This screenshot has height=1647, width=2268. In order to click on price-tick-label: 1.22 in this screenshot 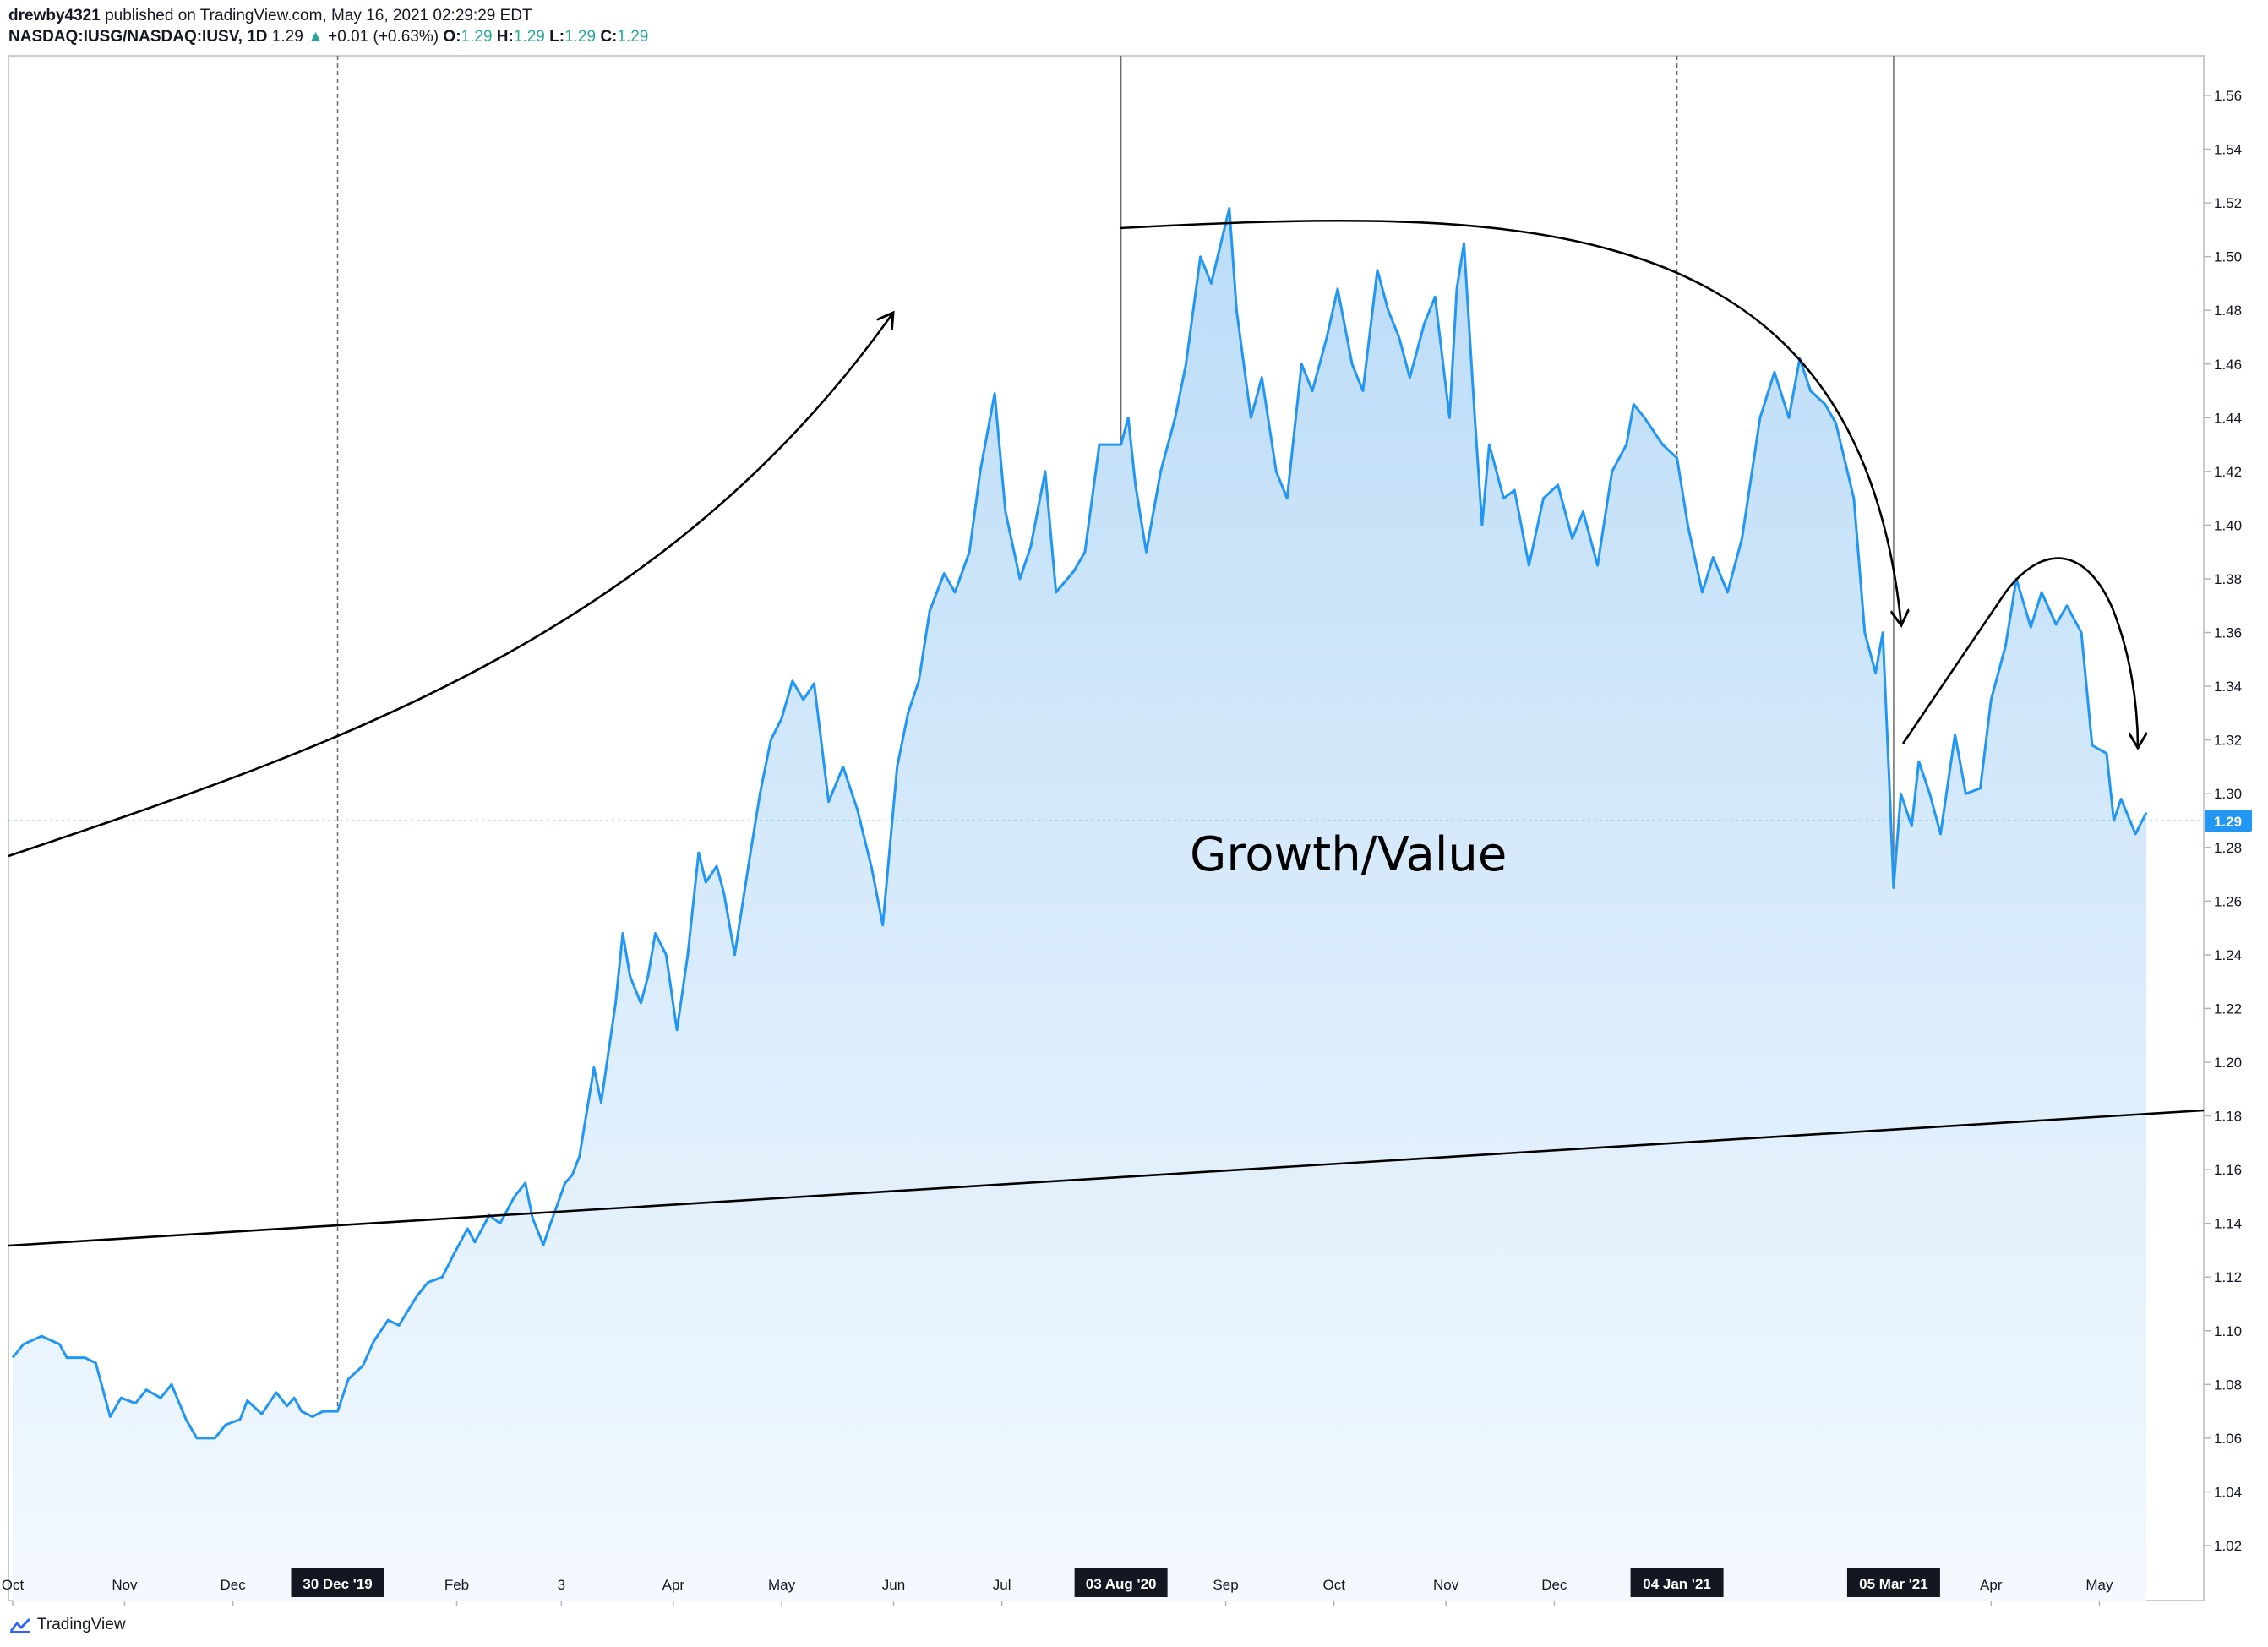, I will do `click(2228, 1009)`.